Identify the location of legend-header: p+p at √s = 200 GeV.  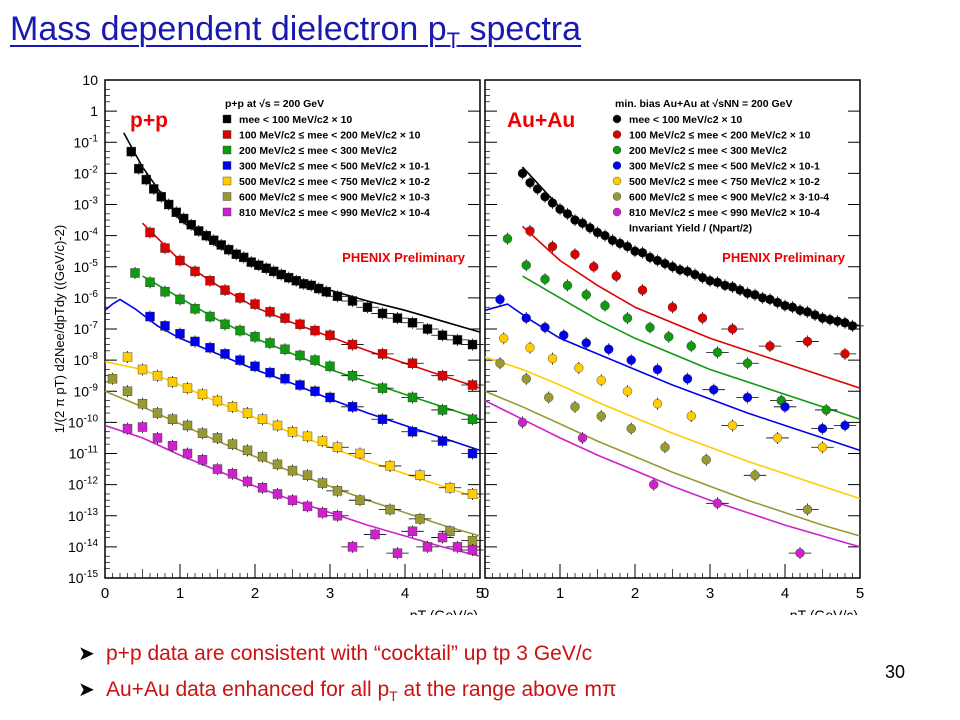
(274, 104).